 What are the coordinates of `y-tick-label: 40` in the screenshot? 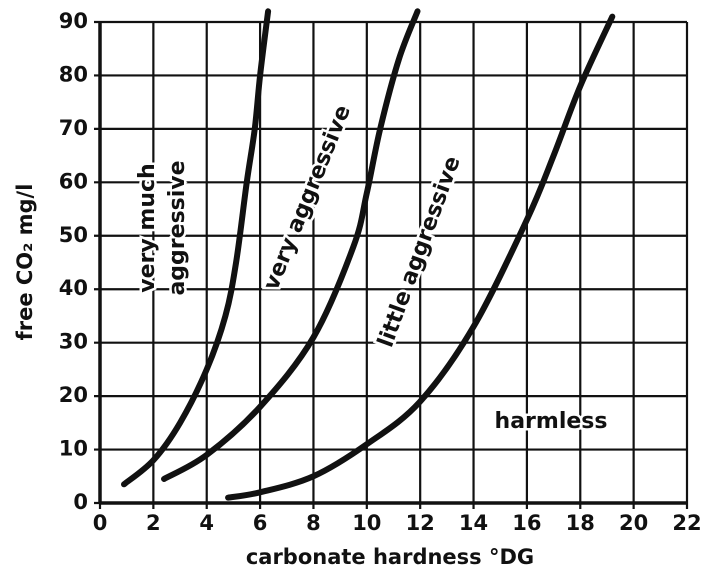 It's located at (73, 288).